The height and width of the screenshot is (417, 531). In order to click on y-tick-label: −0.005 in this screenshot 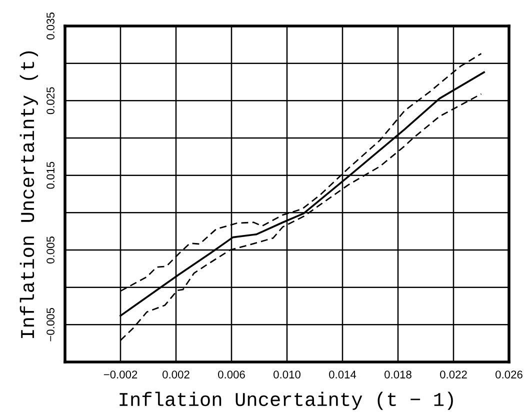, I will do `click(50, 325)`.